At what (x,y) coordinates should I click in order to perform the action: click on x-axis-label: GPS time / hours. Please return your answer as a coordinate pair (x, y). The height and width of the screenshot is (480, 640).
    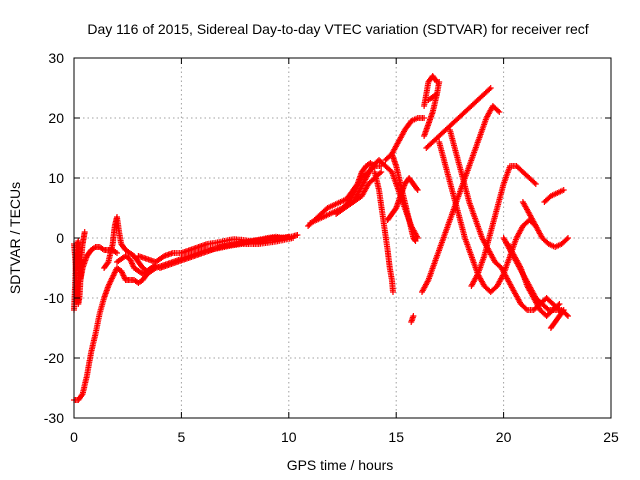
    Looking at the image, I should click on (340, 465).